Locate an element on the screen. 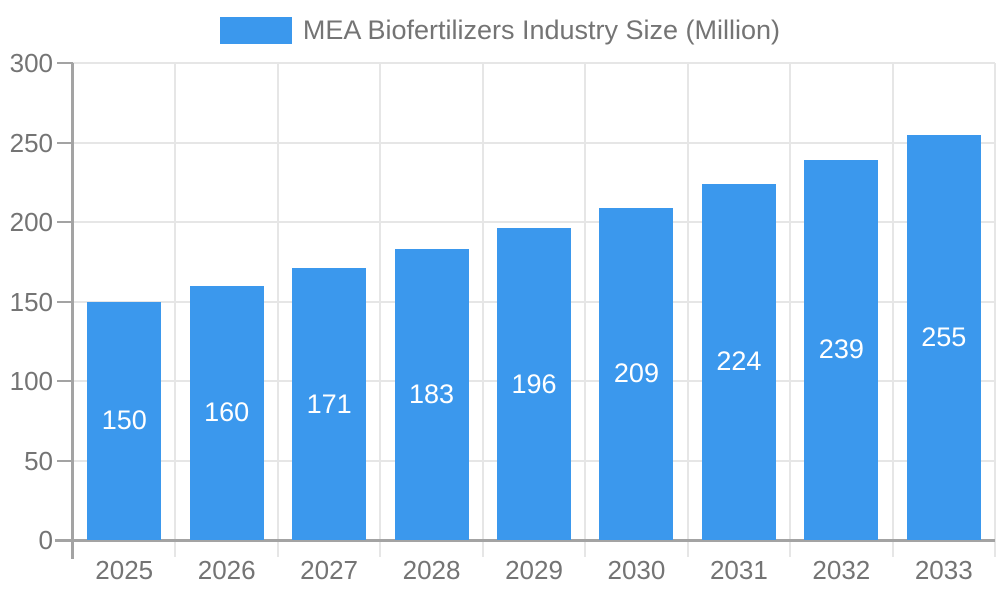 This screenshot has height=600, width=1000. bar-value-label: 196 is located at coordinates (534, 383).